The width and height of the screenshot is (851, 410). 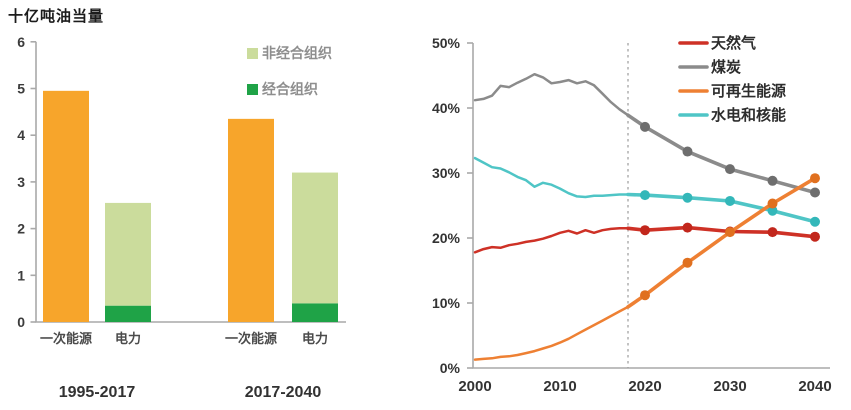 I want to click on x-tick-label: 2010, so click(x=559, y=386).